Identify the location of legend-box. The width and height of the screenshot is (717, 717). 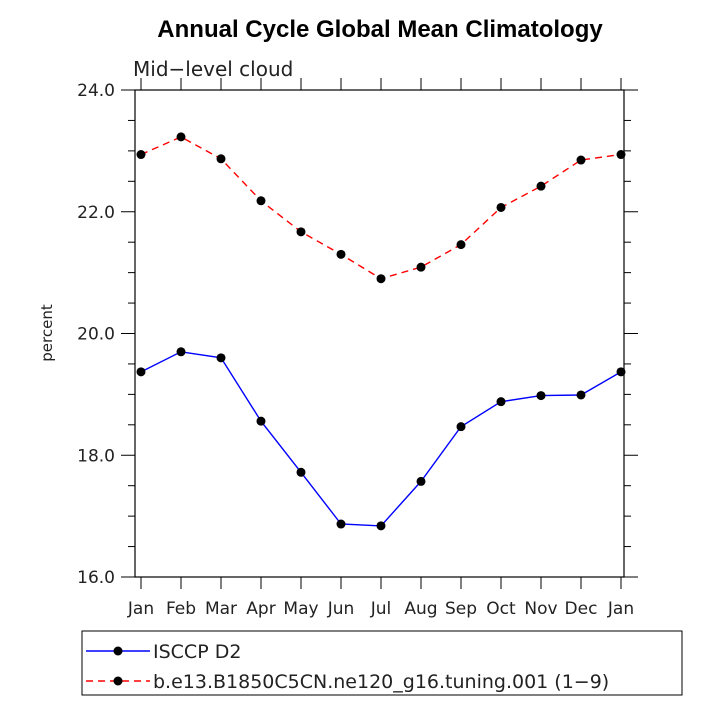
(382, 663).